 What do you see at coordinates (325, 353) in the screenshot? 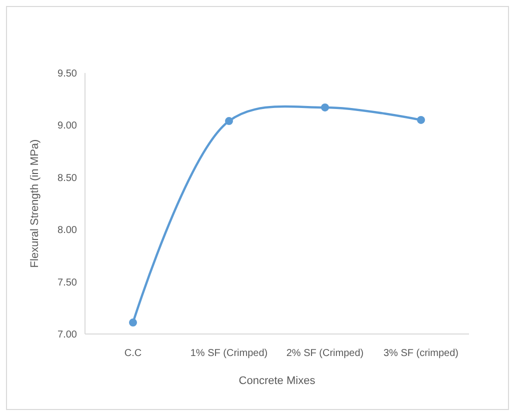
I see `x-tick-label: 2% SF (Crimped)` at bounding box center [325, 353].